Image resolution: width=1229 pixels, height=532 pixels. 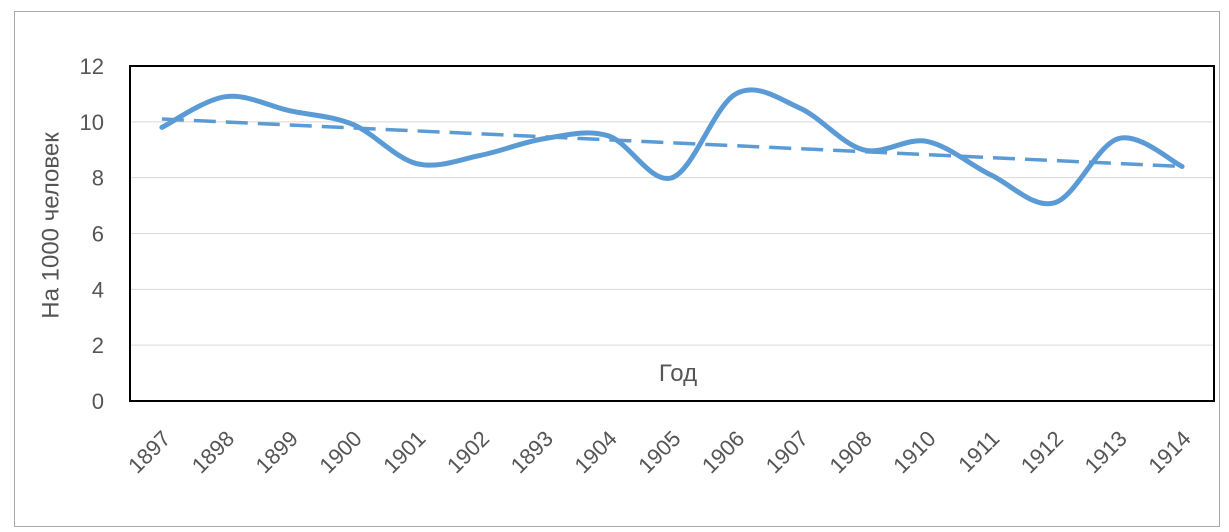 I want to click on y-tick-label: 2, so click(x=98, y=345).